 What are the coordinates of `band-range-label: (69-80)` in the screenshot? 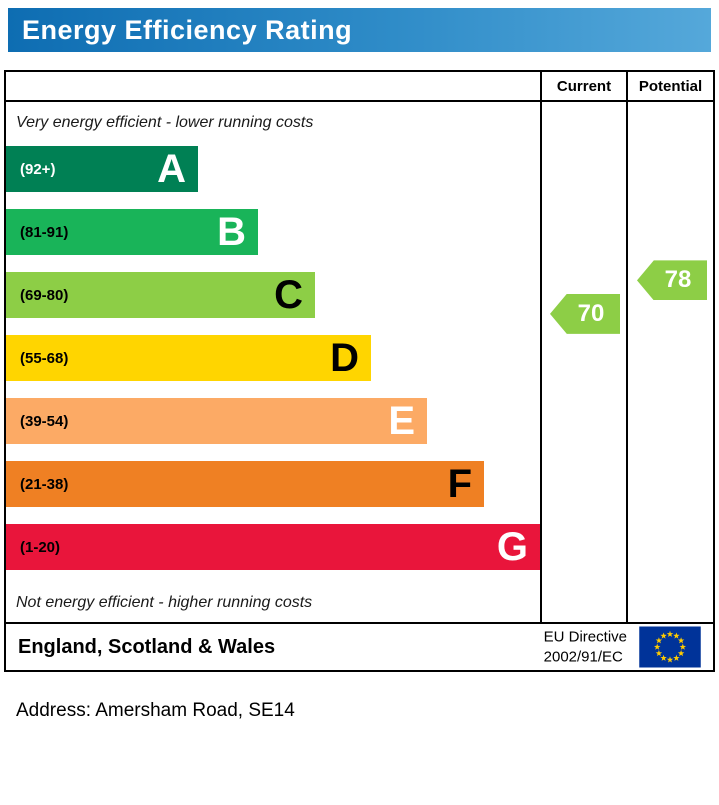 It's located at (44, 295).